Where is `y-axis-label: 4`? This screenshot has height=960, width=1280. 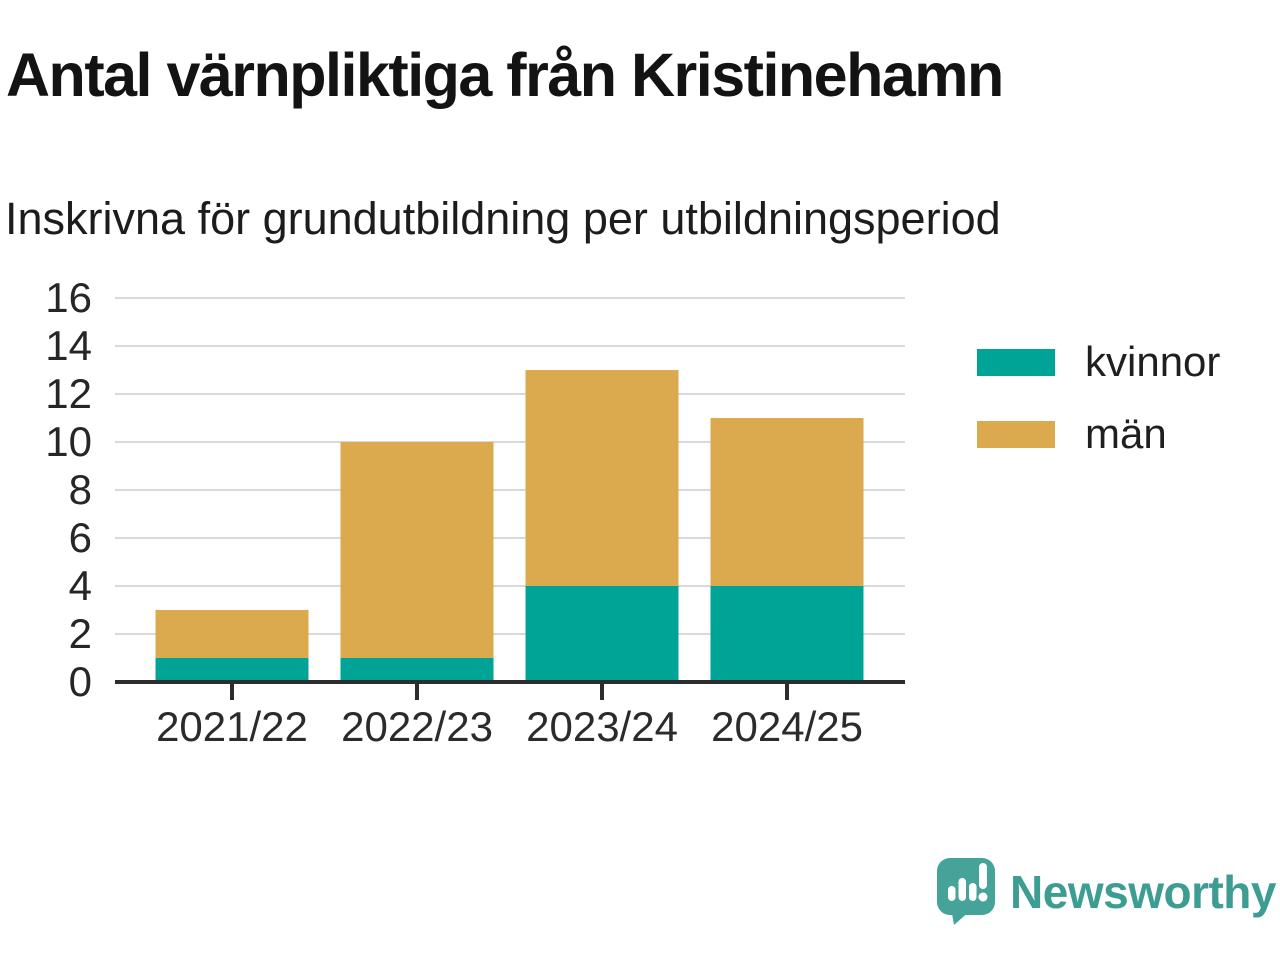 y-axis-label: 4 is located at coordinates (80, 585).